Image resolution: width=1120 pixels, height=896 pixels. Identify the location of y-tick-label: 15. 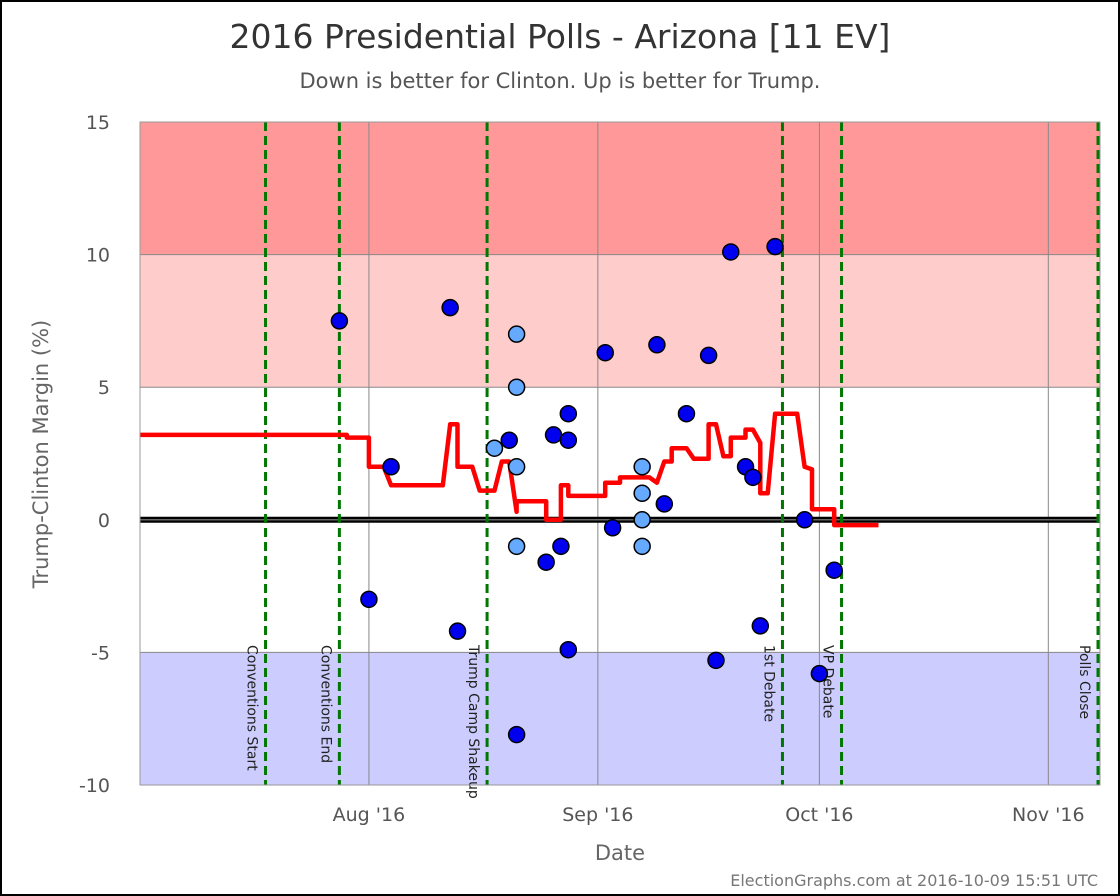
(98, 123).